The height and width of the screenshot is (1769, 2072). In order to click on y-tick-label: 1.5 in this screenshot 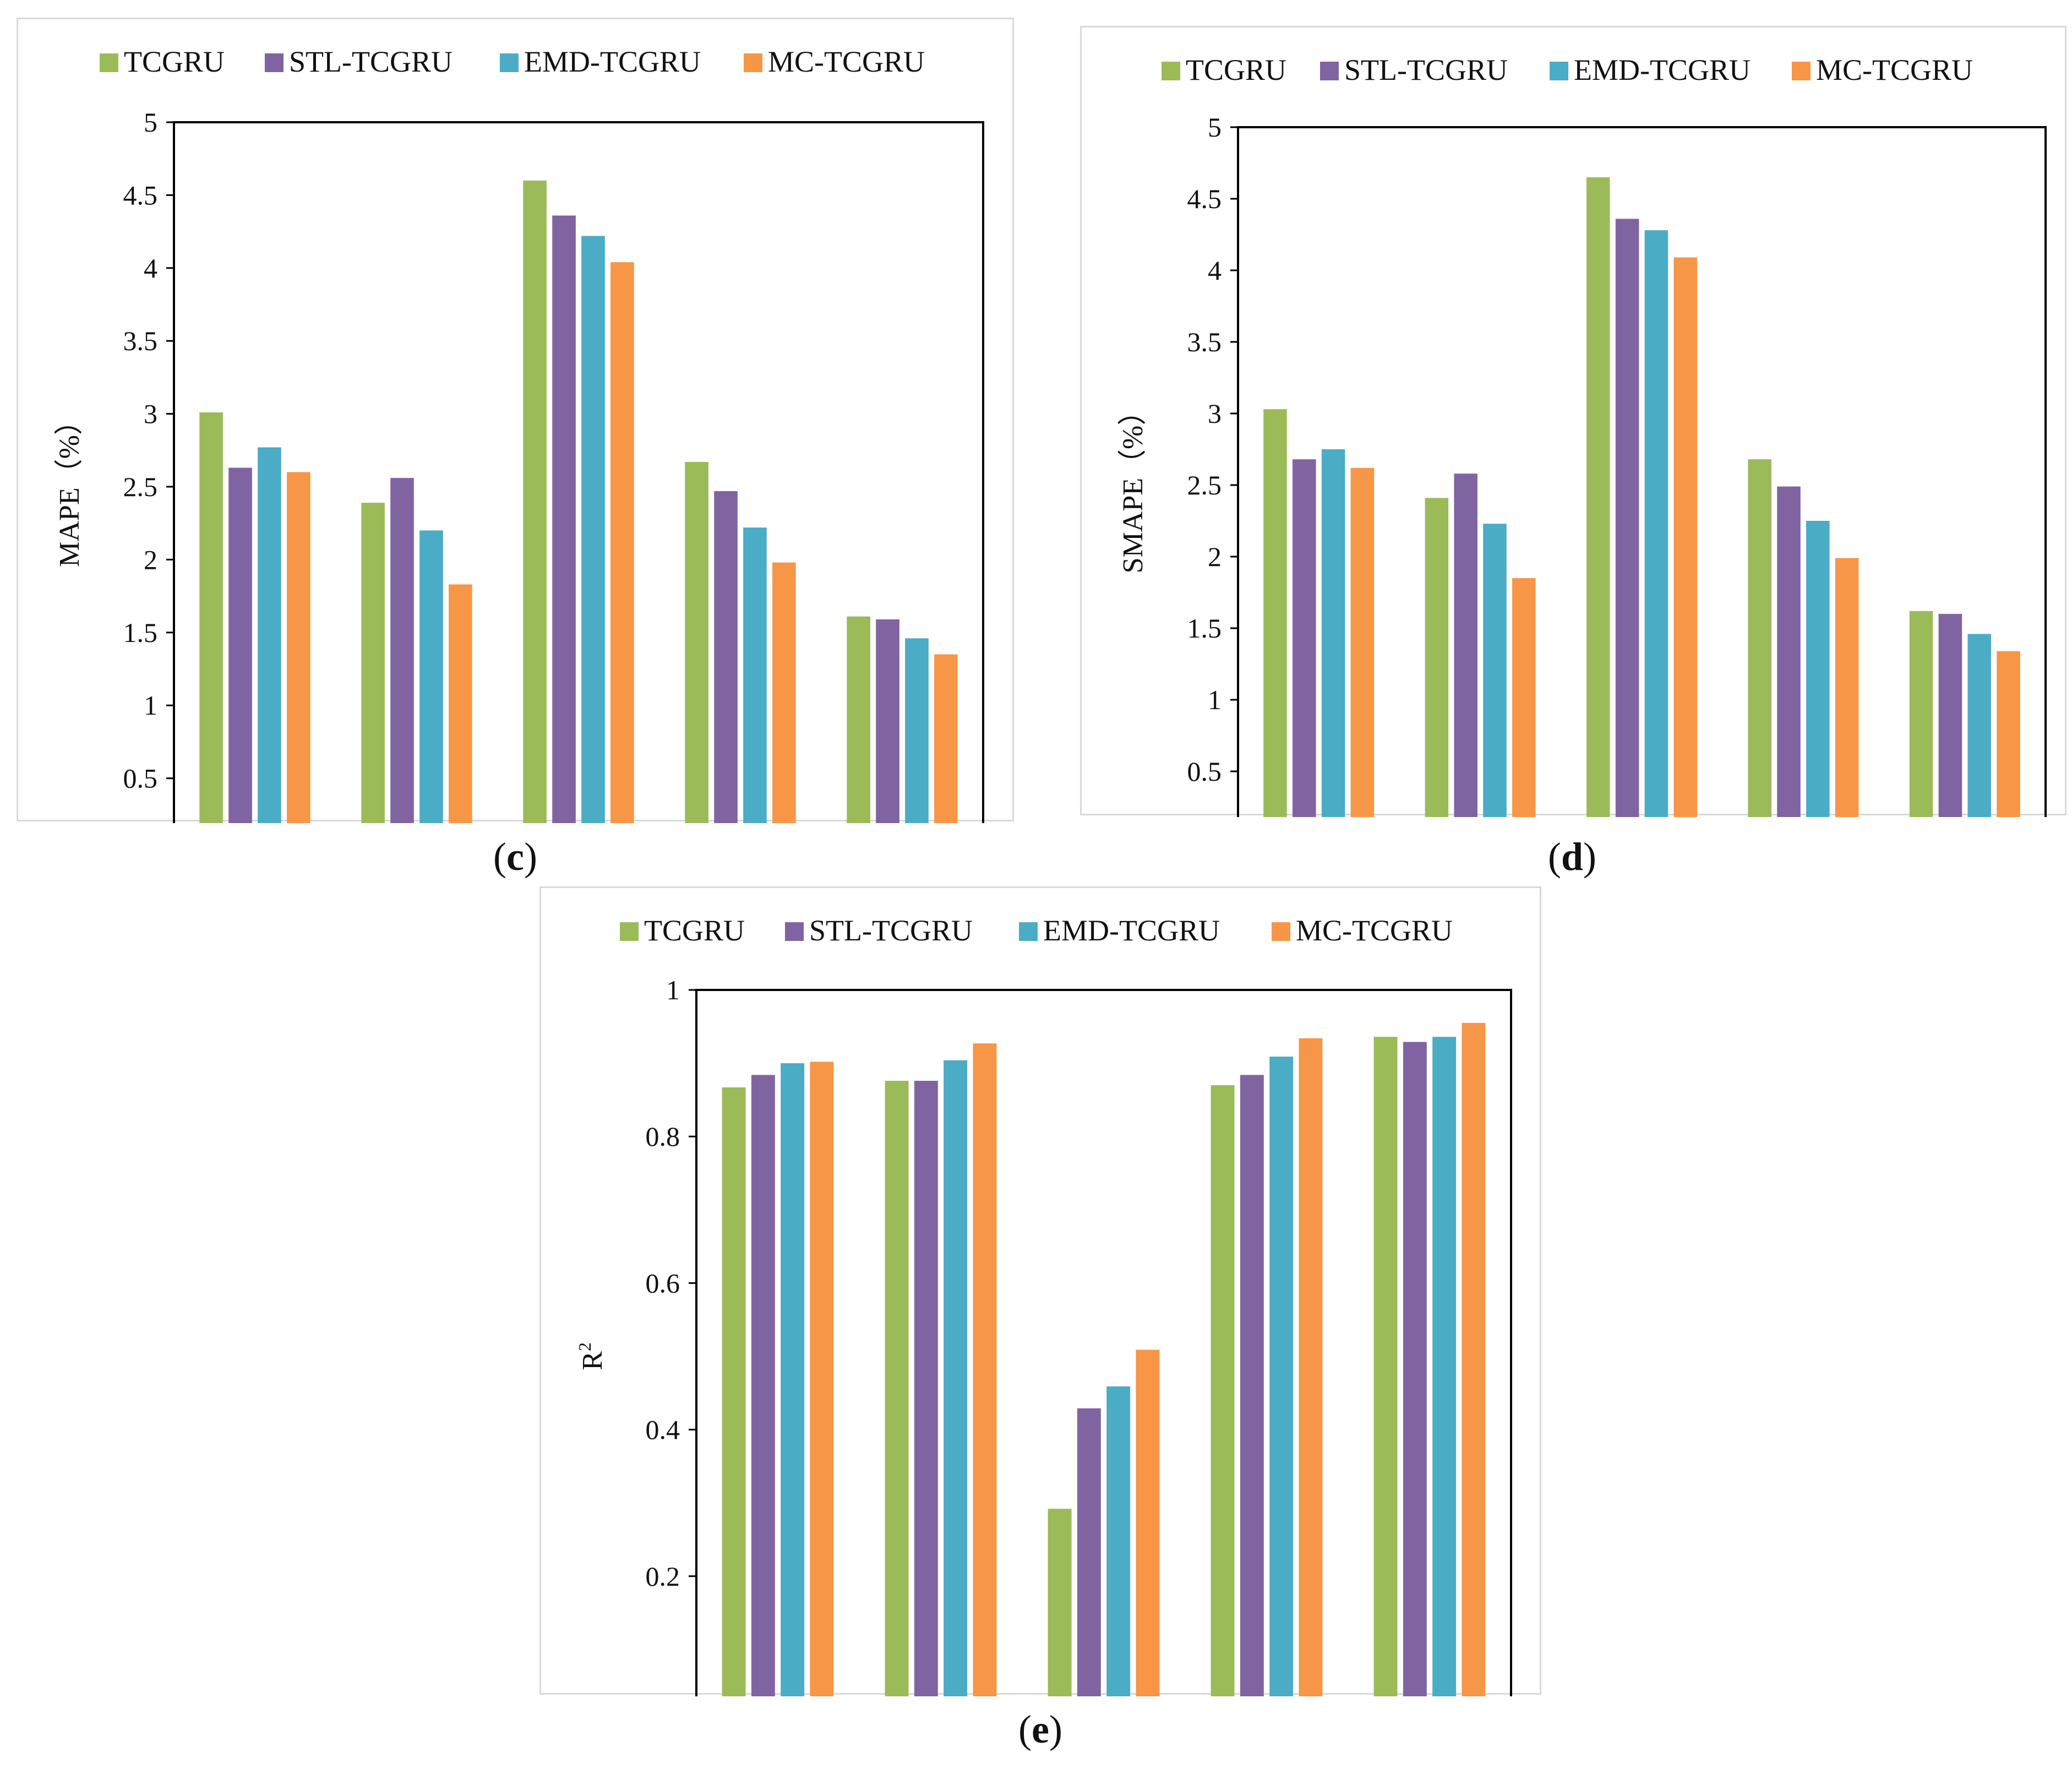, I will do `click(140, 632)`.